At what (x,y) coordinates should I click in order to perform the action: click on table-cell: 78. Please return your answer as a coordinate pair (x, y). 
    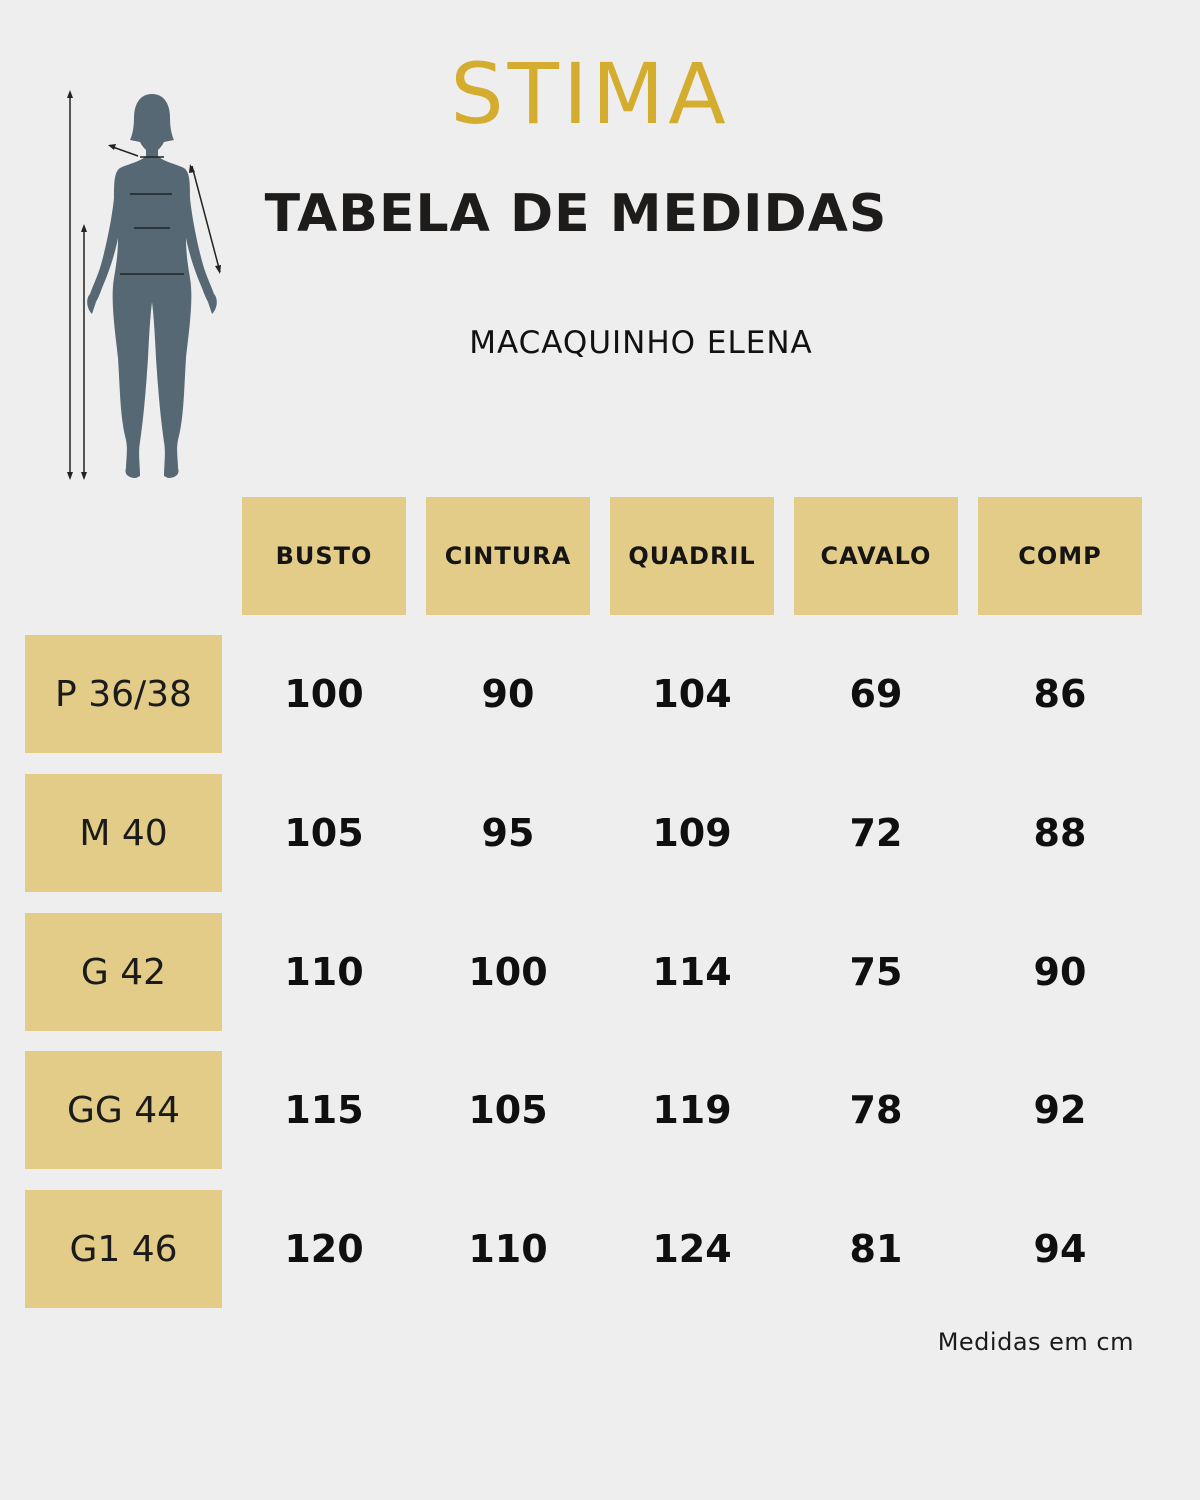
    Looking at the image, I should click on (876, 1110).